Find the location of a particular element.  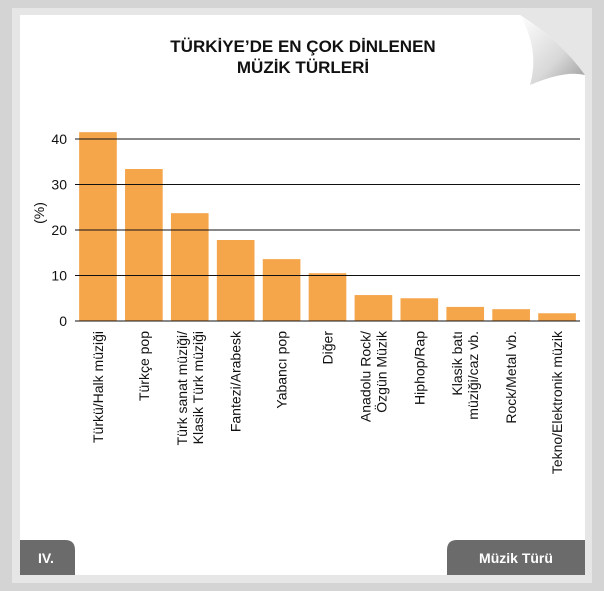

x-tick-label: Türkü/Halk müziği is located at coordinates (98, 387).